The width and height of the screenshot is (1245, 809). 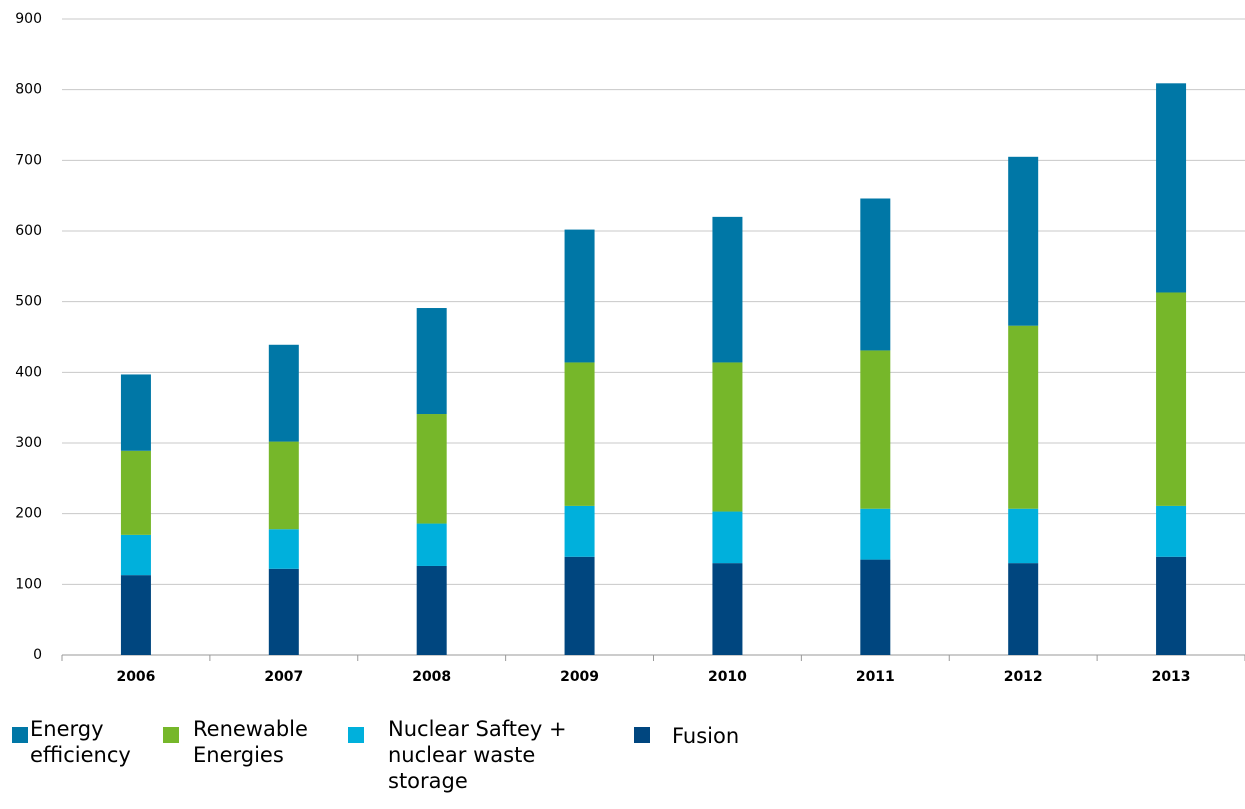 What do you see at coordinates (37, 655) in the screenshot?
I see `y-tick-label: 0` at bounding box center [37, 655].